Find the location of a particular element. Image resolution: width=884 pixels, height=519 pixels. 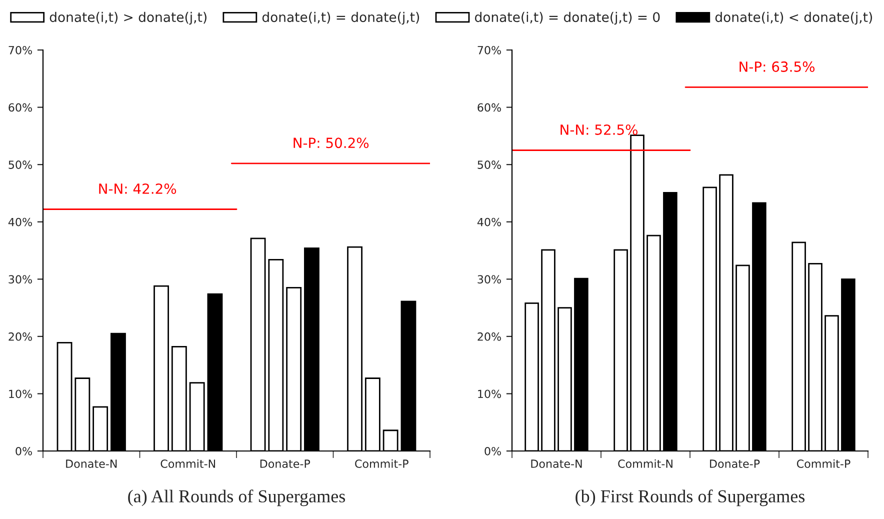

ref-line-label: N-P: 63.5% is located at coordinates (777, 66).